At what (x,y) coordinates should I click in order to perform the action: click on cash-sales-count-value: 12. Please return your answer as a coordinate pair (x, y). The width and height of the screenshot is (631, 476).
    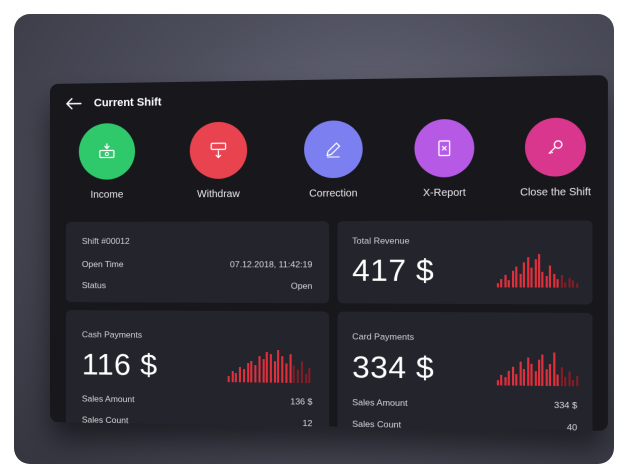
    Looking at the image, I should click on (307, 423).